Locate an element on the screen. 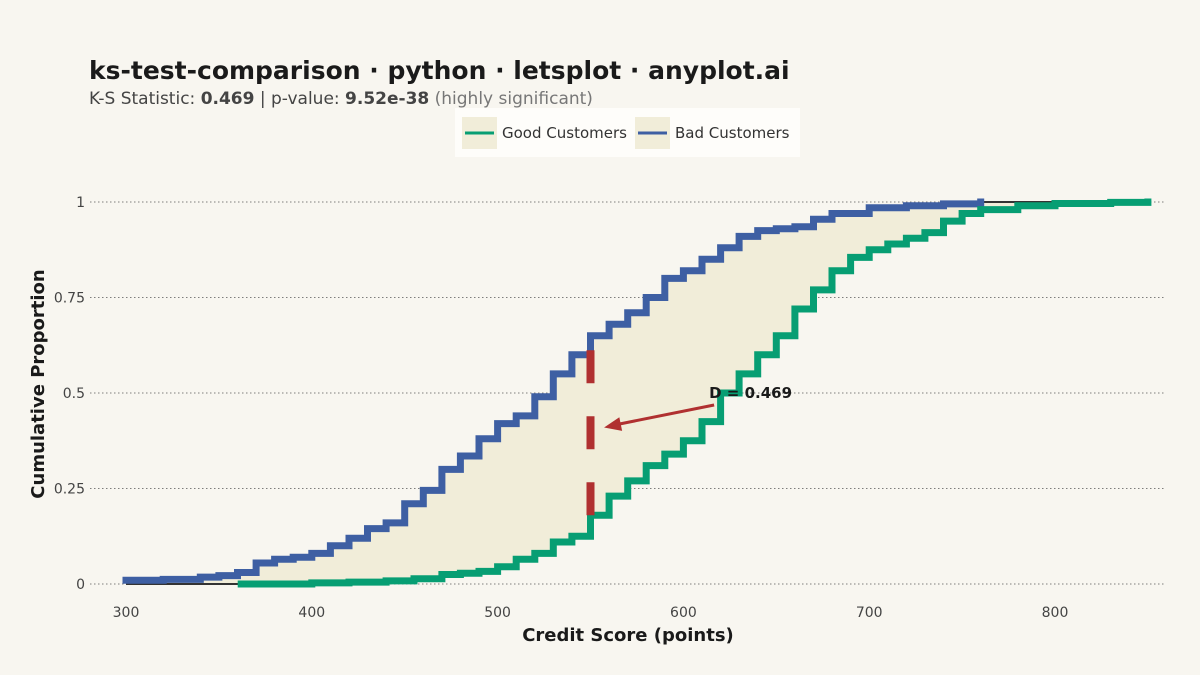  x-tick-label: 800 is located at coordinates (1055, 613).